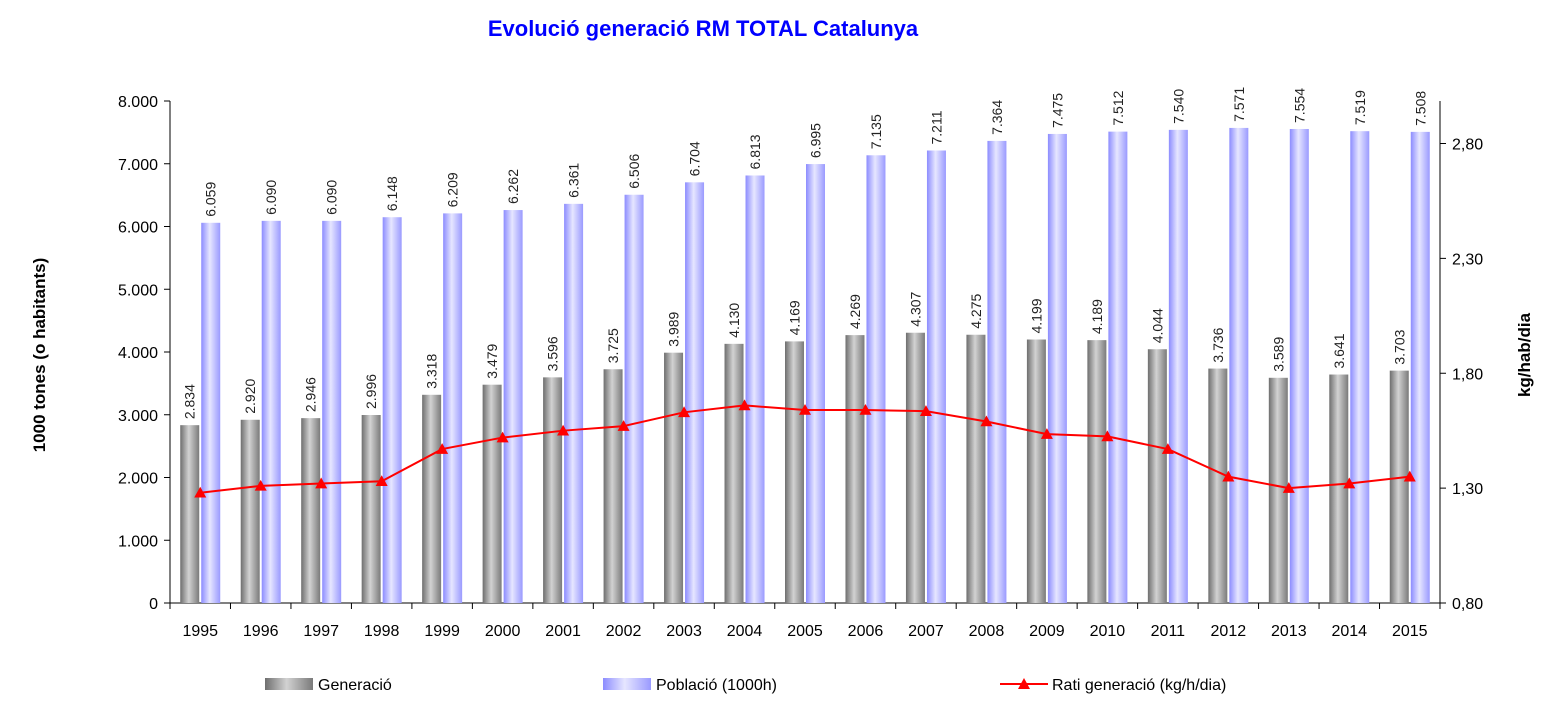 The height and width of the screenshot is (705, 1550). Describe the element at coordinates (355, 685) in the screenshot. I see `legend-label-generacio: Generació` at that location.